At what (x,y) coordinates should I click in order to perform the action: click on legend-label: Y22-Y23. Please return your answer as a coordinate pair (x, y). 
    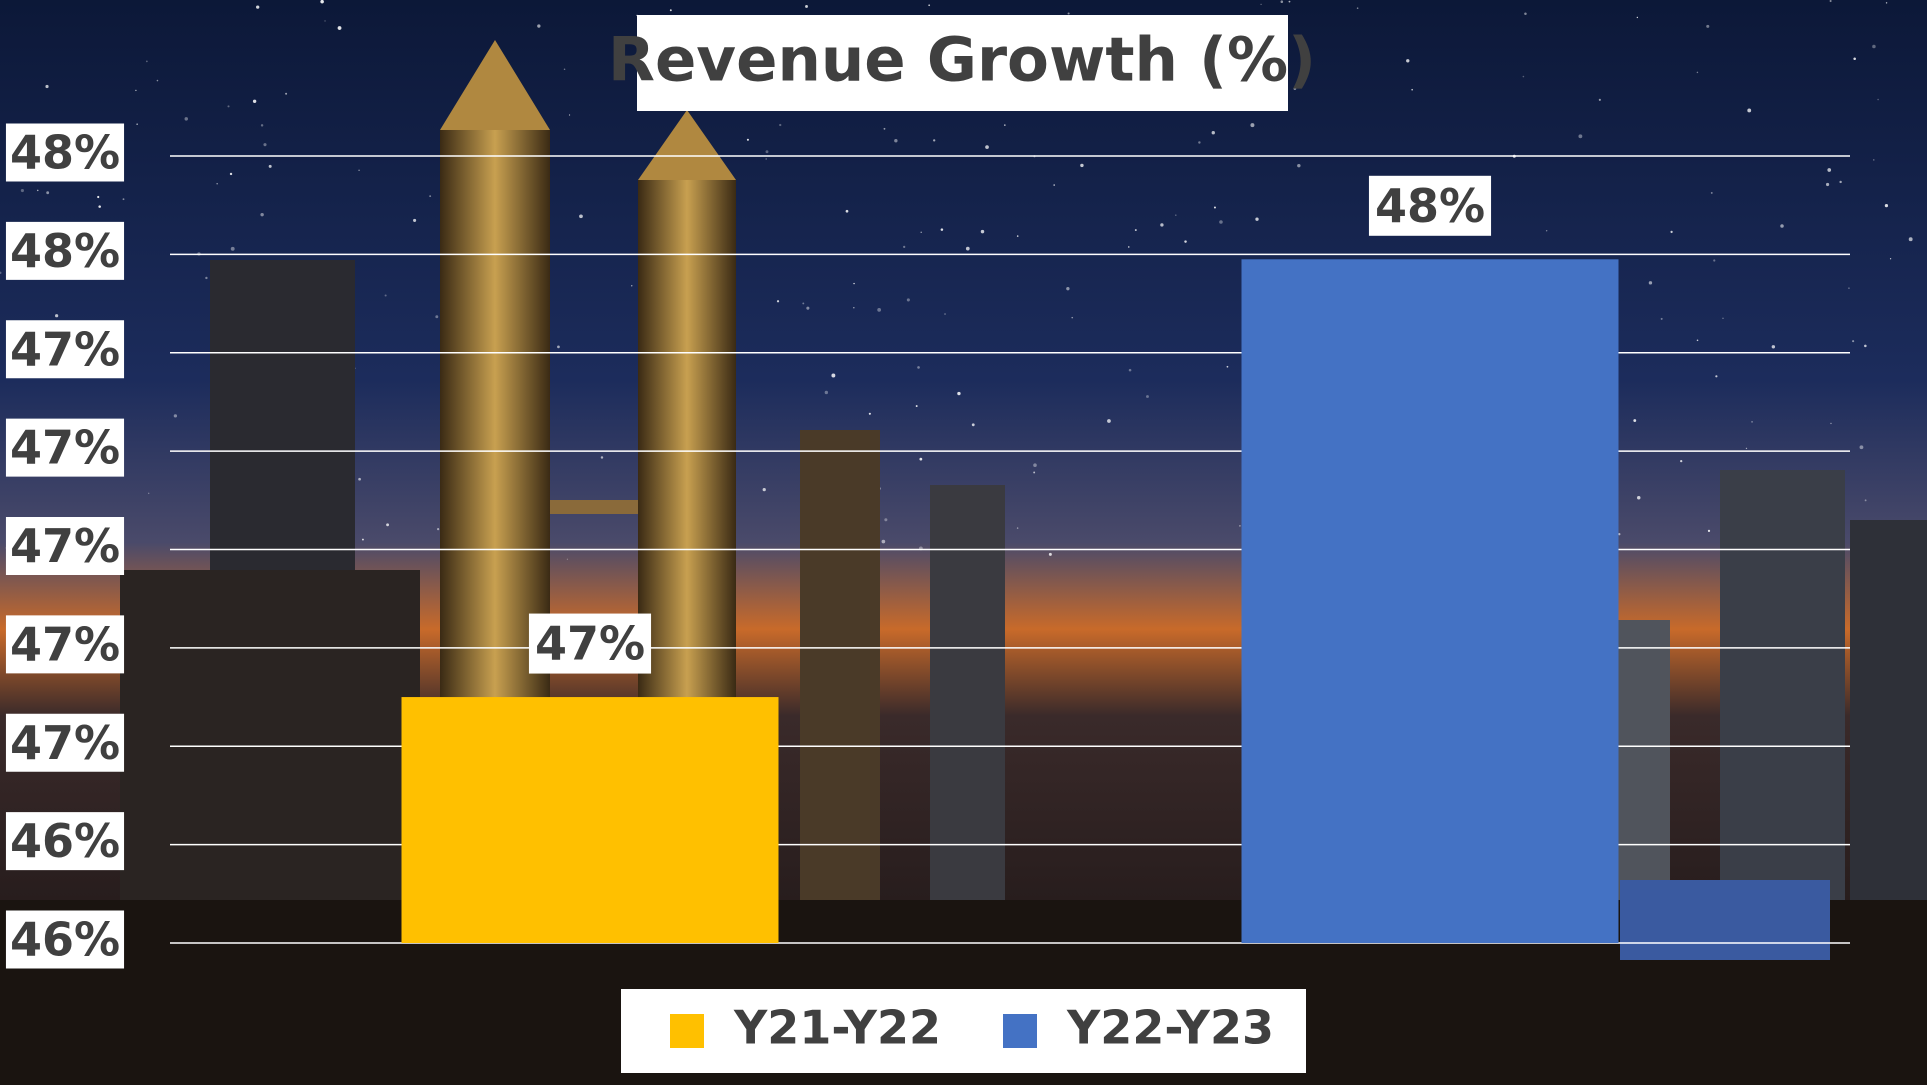
    Looking at the image, I should click on (1170, 1028).